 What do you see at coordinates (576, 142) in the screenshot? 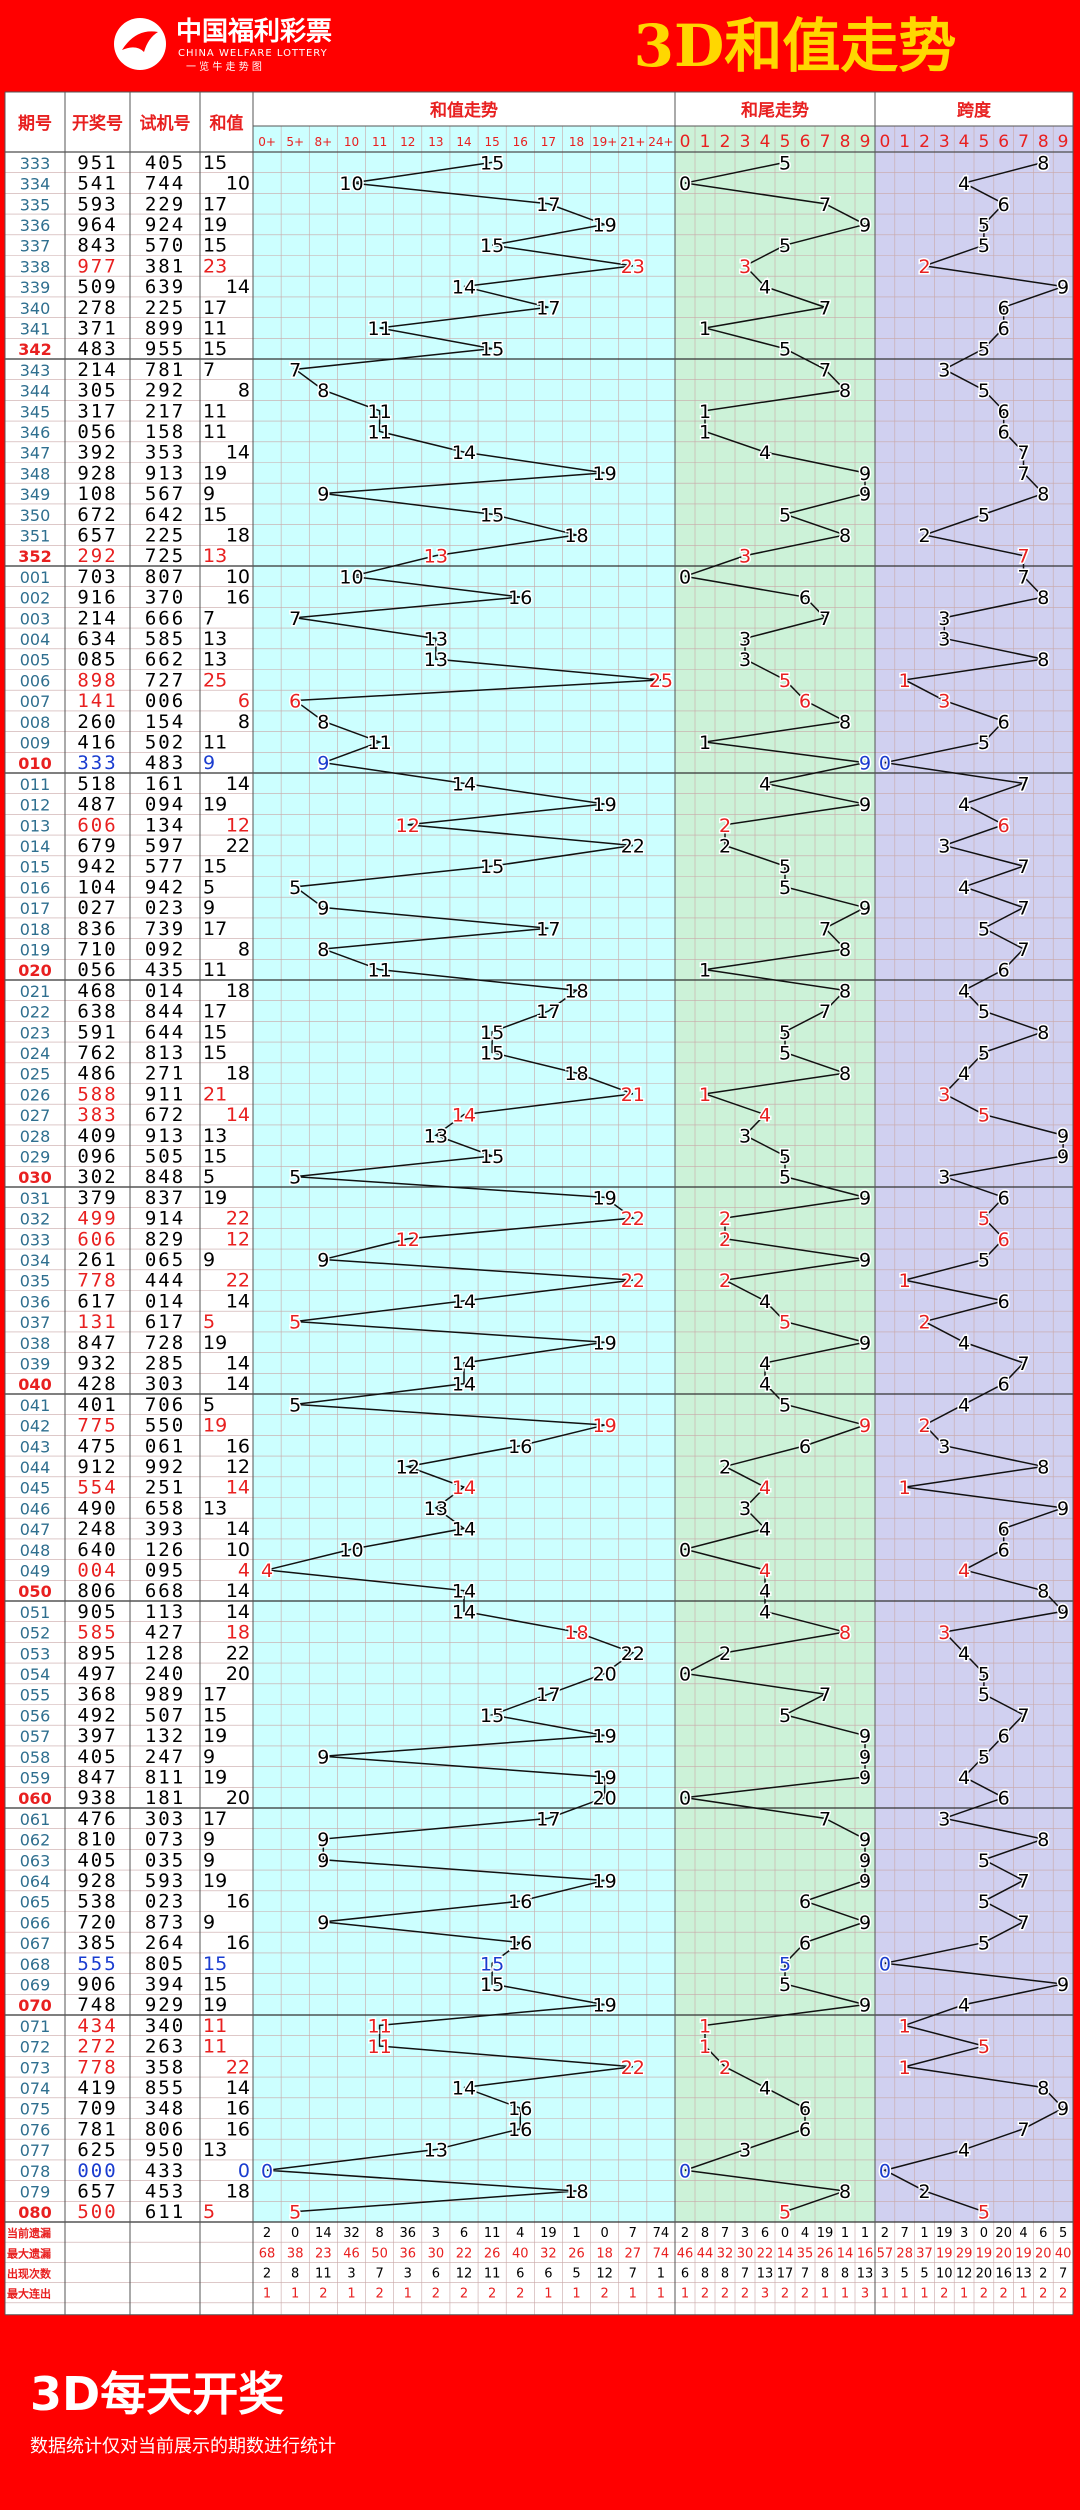
I see `sum-bin-label: 18` at bounding box center [576, 142].